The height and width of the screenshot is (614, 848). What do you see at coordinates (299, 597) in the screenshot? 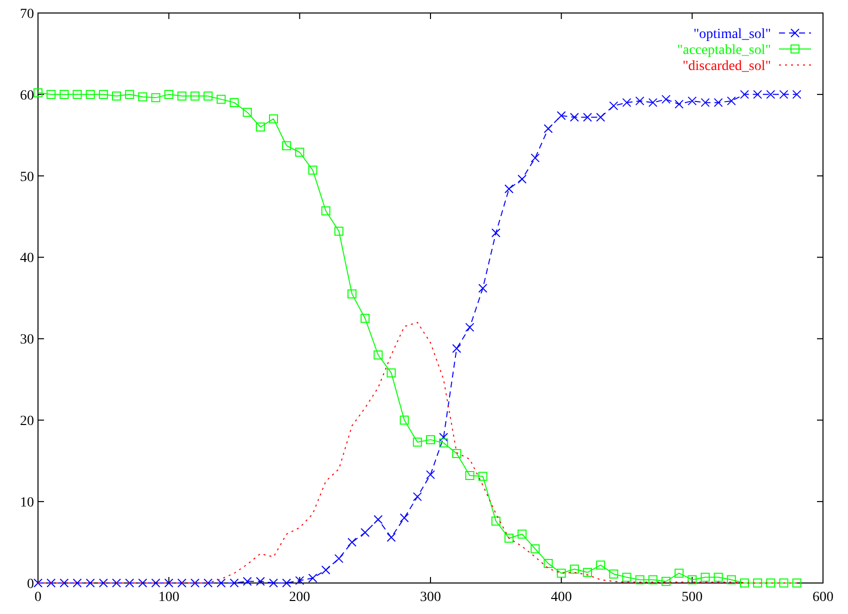
I see `x-tick-label: 200` at bounding box center [299, 597].